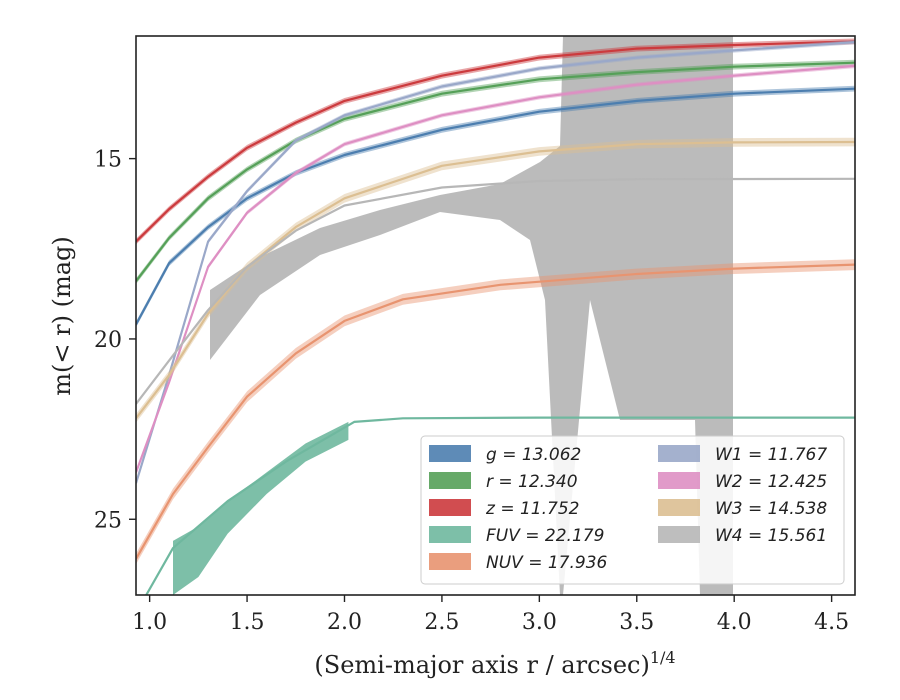 Image resolution: width=900 pixels, height=700 pixels. What do you see at coordinates (771, 509) in the screenshot?
I see `legend-label: W3 = 14.538` at bounding box center [771, 509].